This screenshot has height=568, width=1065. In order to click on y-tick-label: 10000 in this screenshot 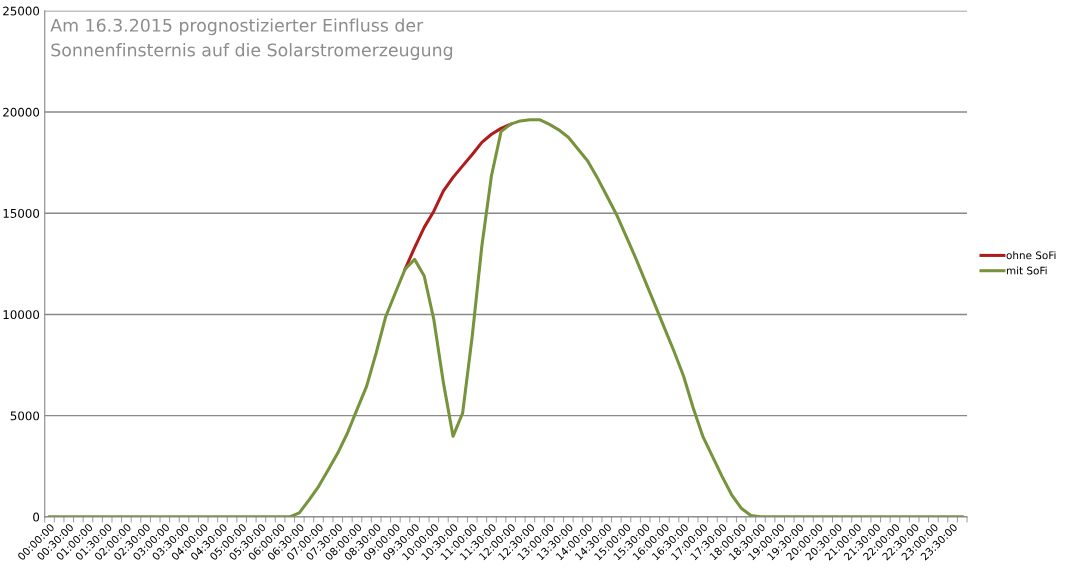, I will do `click(21, 315)`.